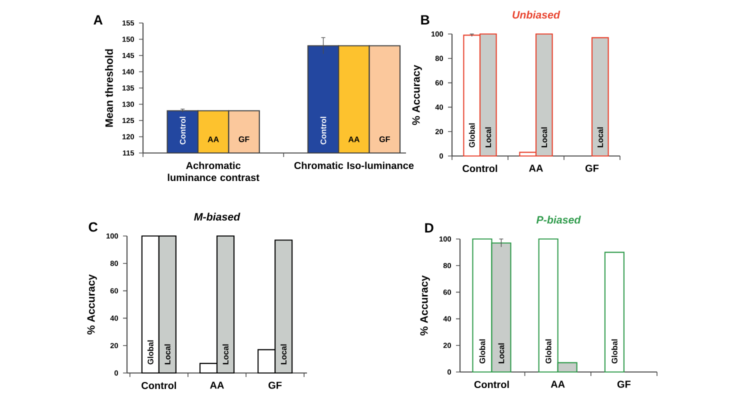 This screenshot has height=397, width=748. What do you see at coordinates (109, 88) in the screenshot?
I see `y-axis-title: Mean threshold` at bounding box center [109, 88].